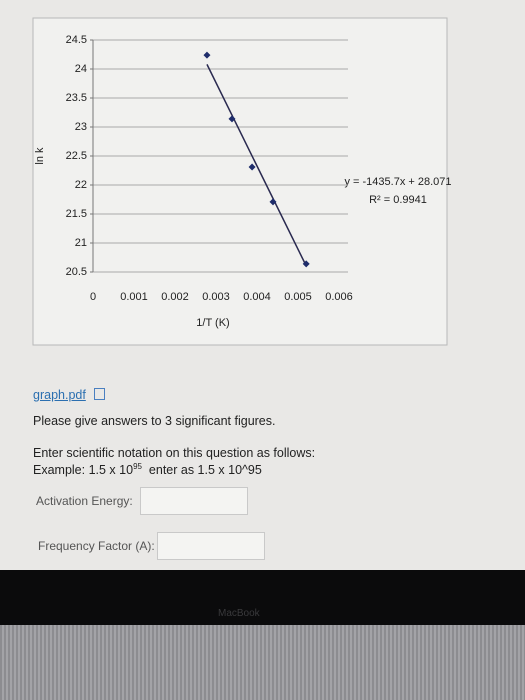 This screenshot has height=700, width=525. What do you see at coordinates (398, 200) in the screenshot?
I see `trendline-r2: R² = 0.9941` at bounding box center [398, 200].